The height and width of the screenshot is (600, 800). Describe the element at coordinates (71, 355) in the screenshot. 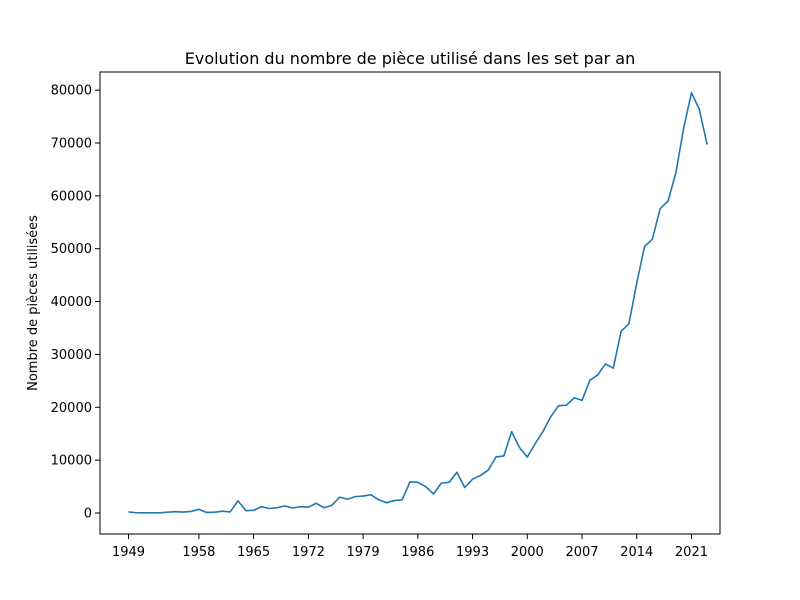

I see `y-tick-label: 30000` at that location.